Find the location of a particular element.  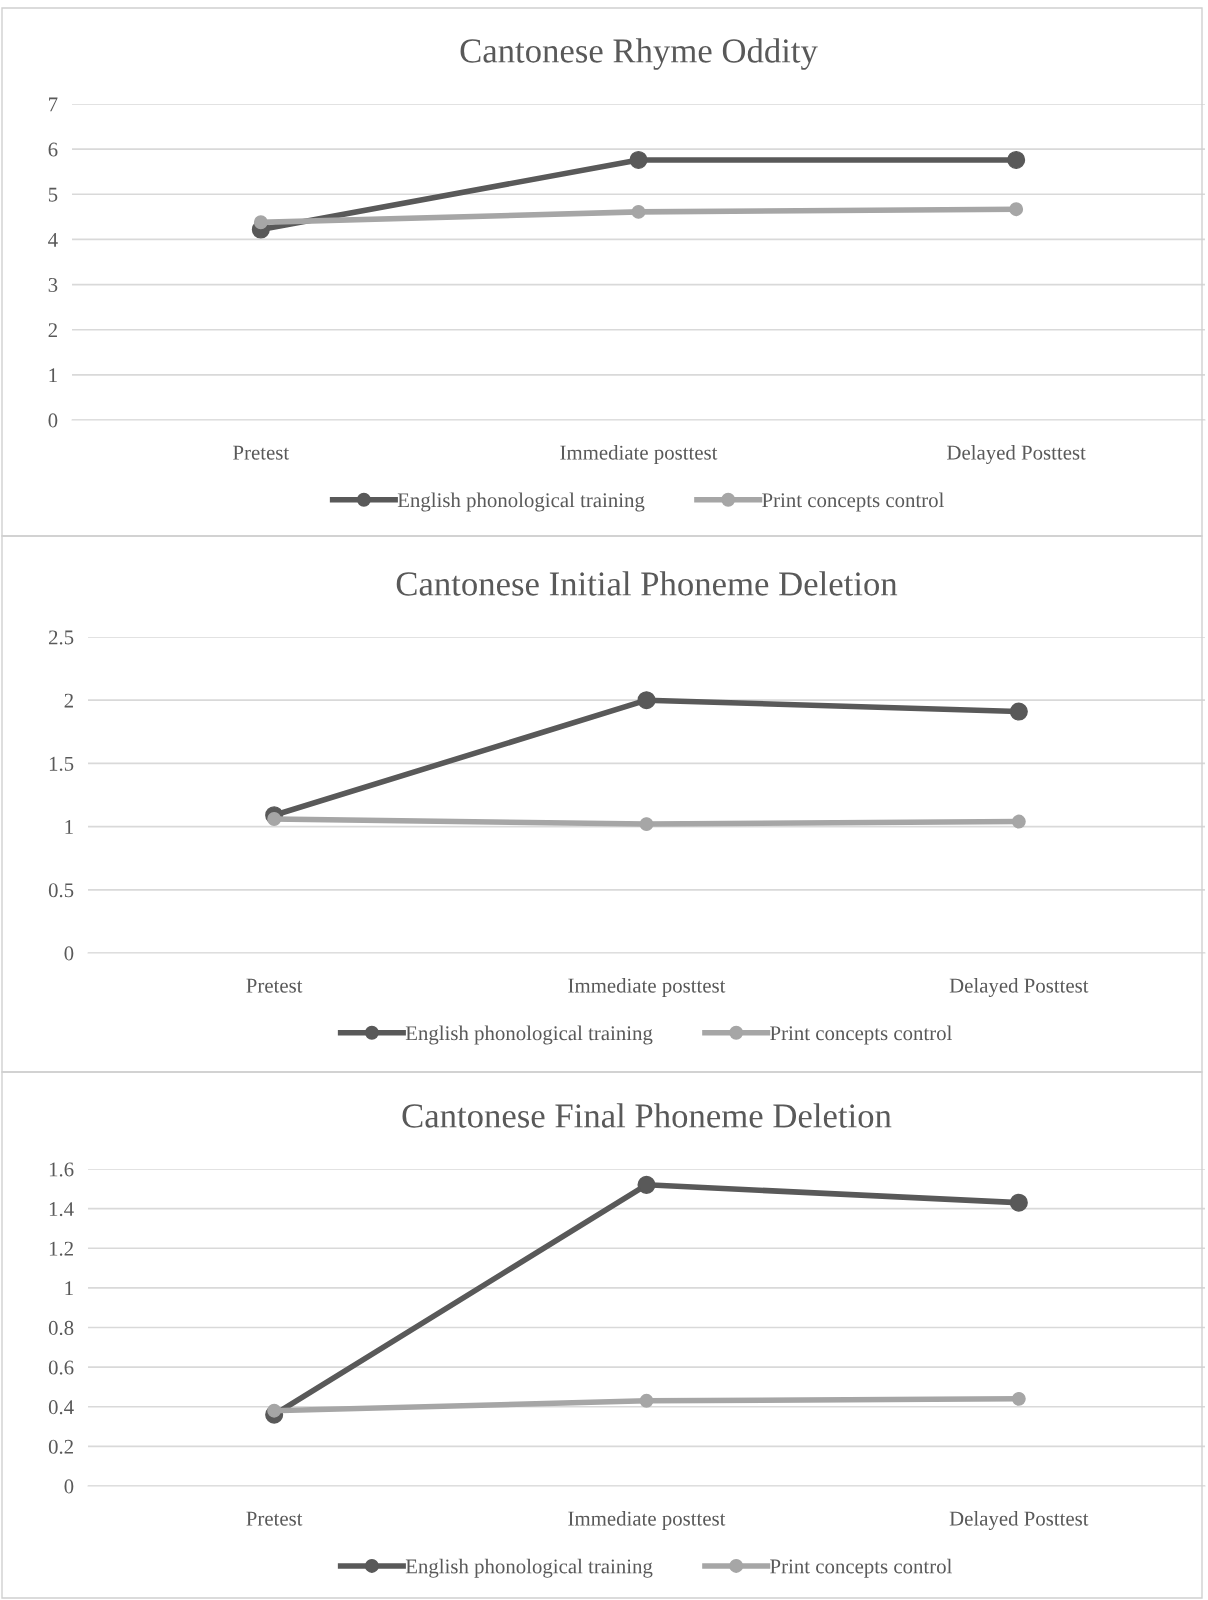

y-tick-label: 4 is located at coordinates (53, 239).